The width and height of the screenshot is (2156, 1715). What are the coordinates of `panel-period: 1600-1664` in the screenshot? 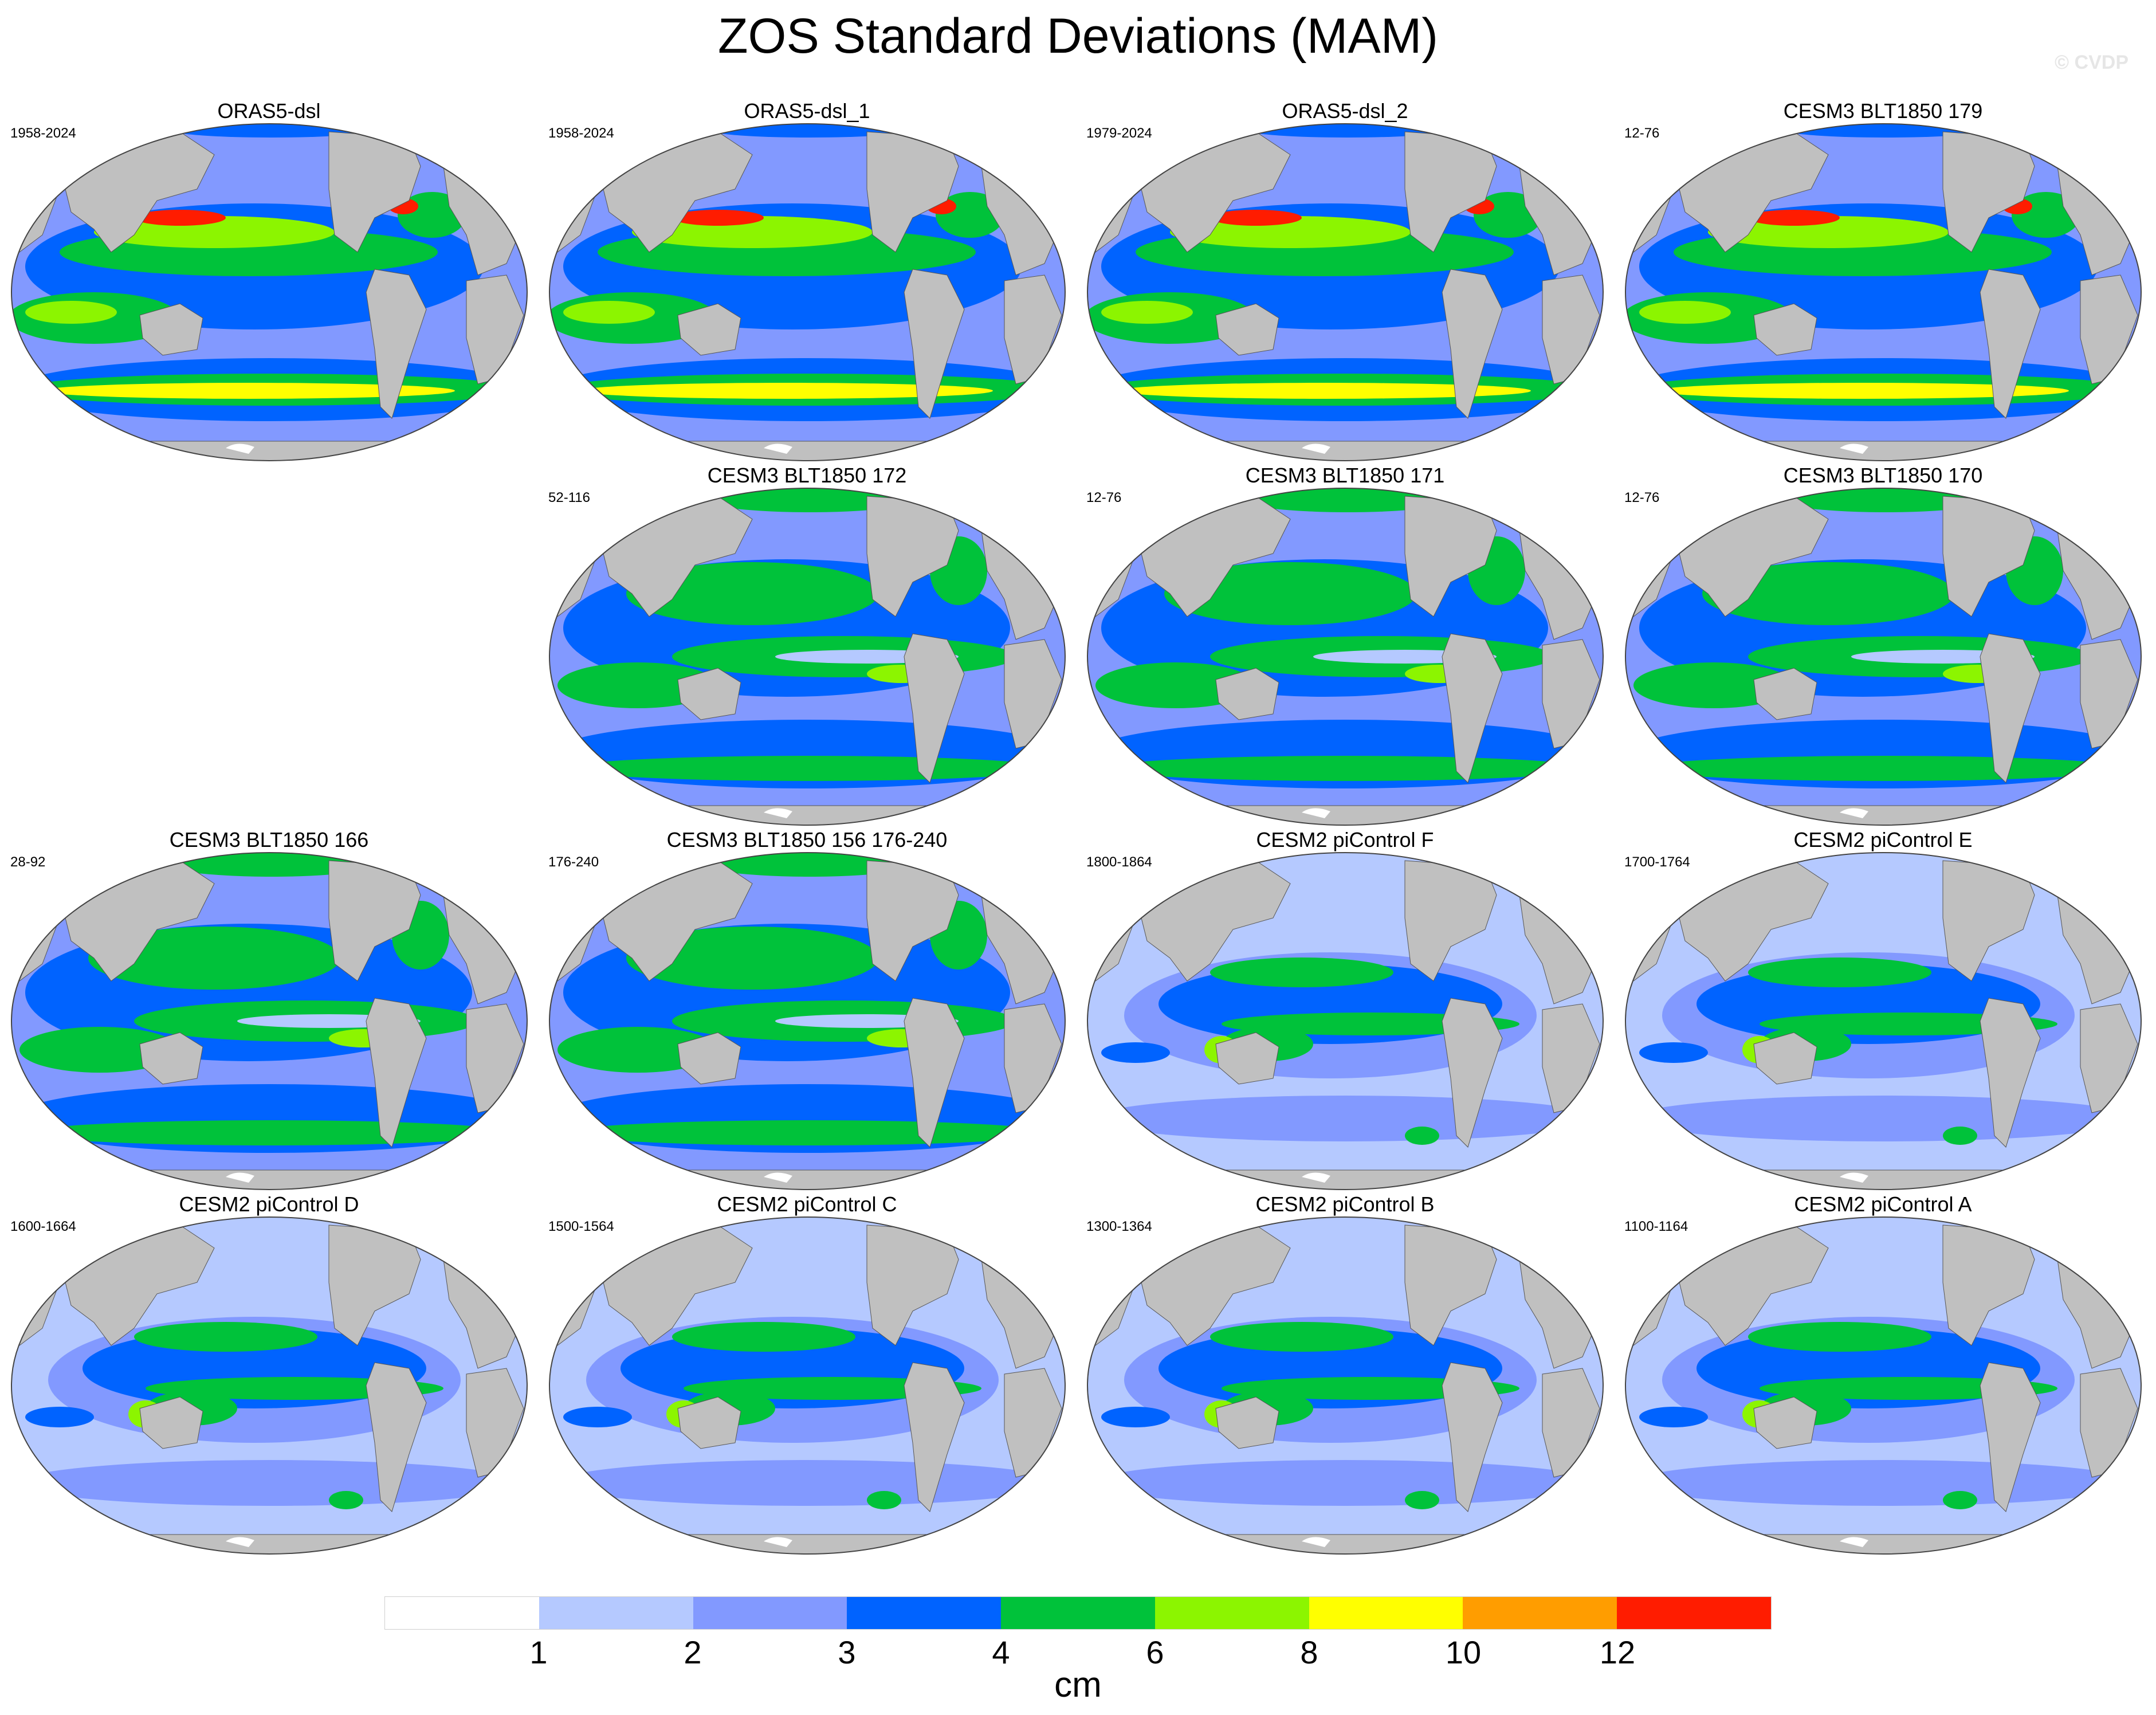 It's located at (43, 1226).